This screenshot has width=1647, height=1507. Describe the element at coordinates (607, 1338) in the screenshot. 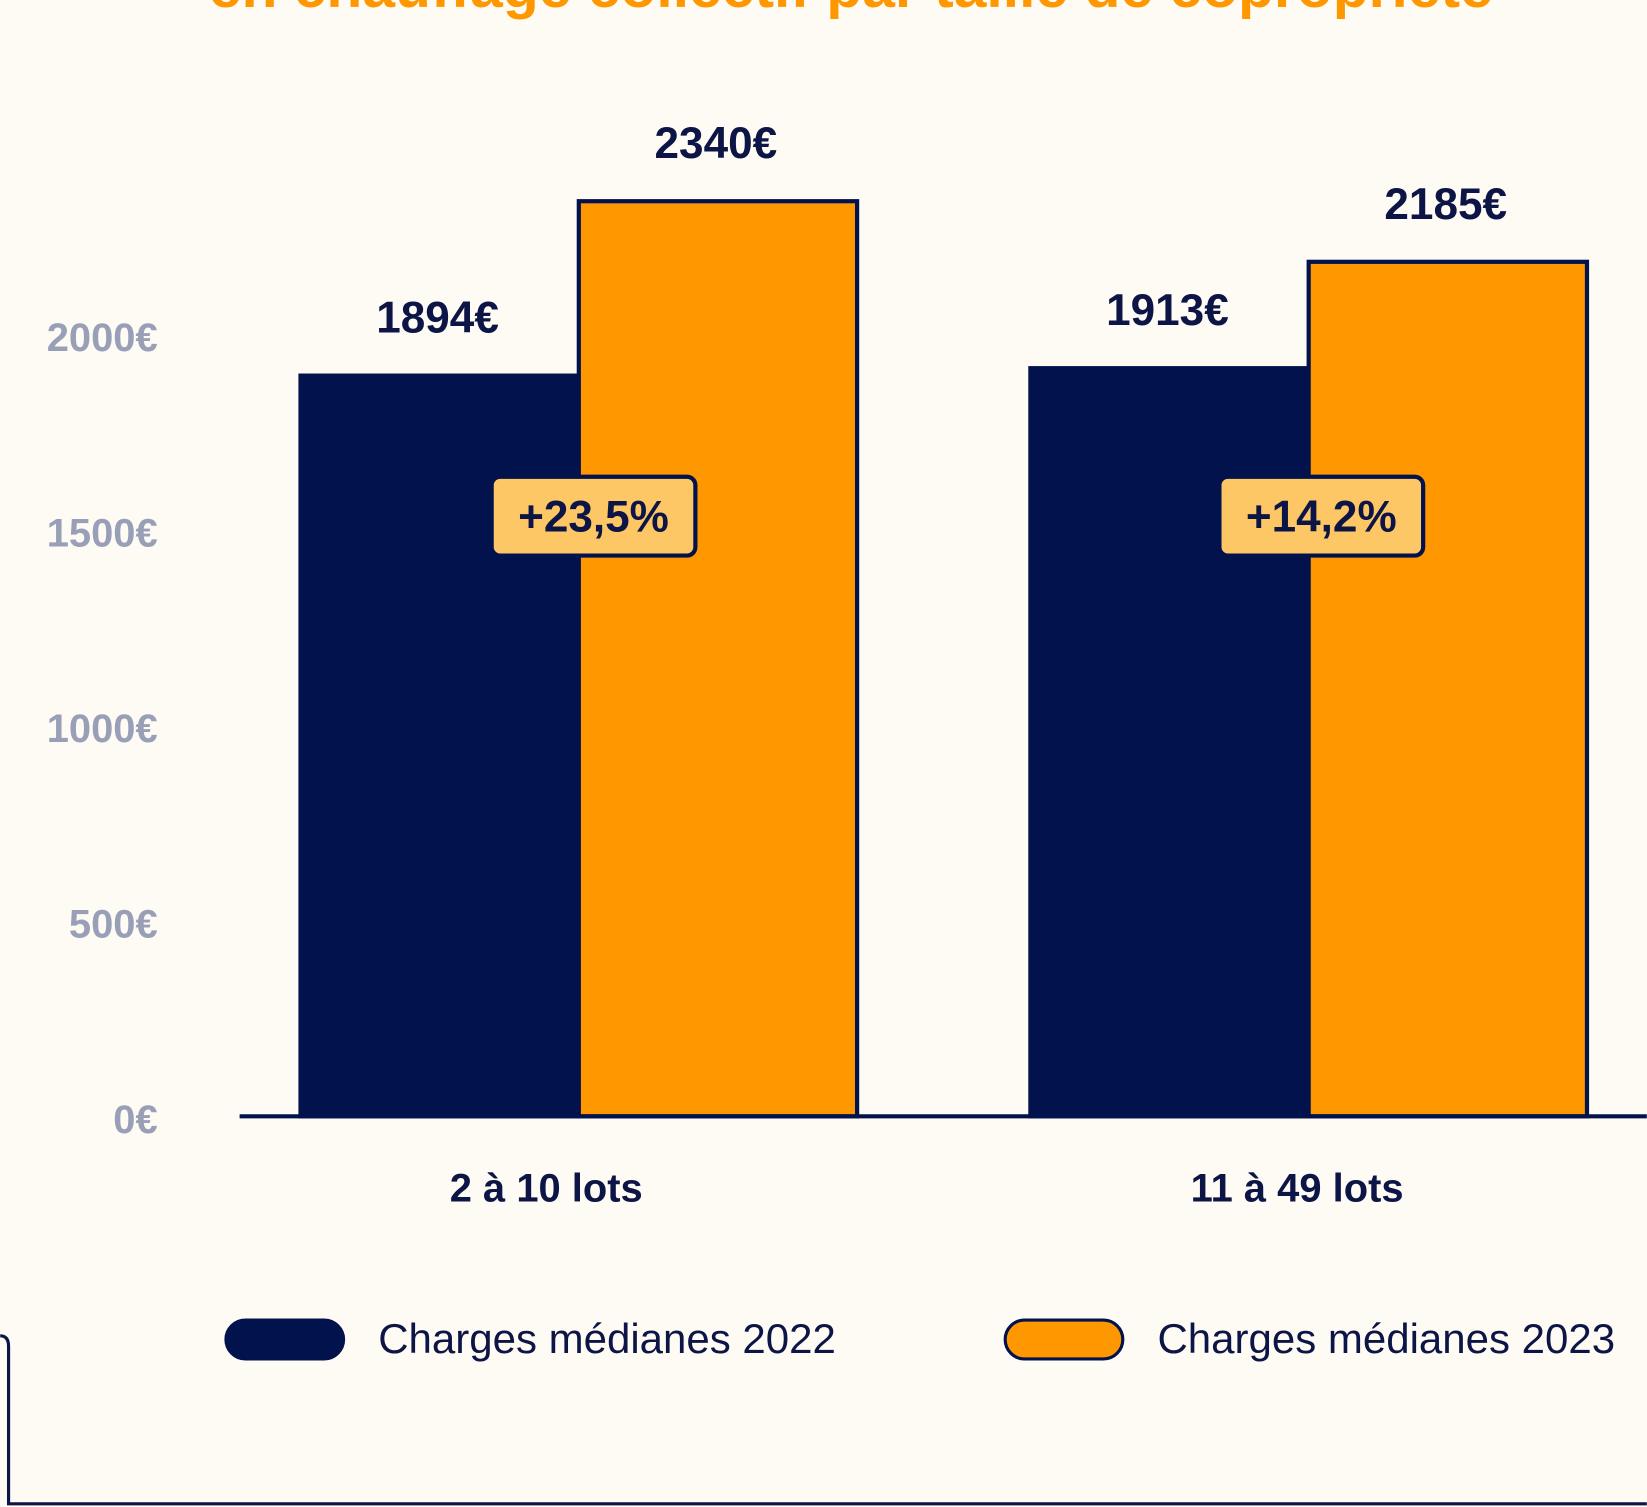

I see `legend-label: Charges médianes 2022` at that location.